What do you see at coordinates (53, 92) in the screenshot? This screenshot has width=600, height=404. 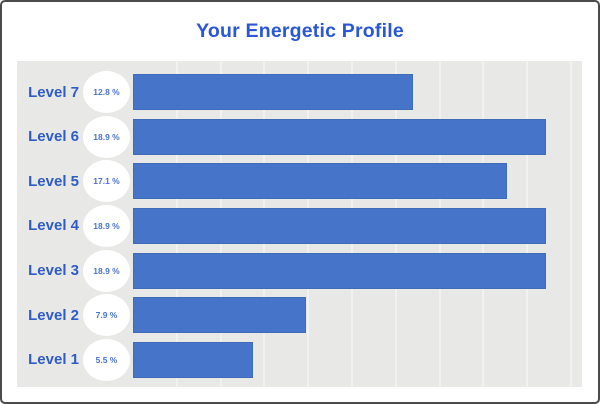 I see `row-label: Level 7` at bounding box center [53, 92].